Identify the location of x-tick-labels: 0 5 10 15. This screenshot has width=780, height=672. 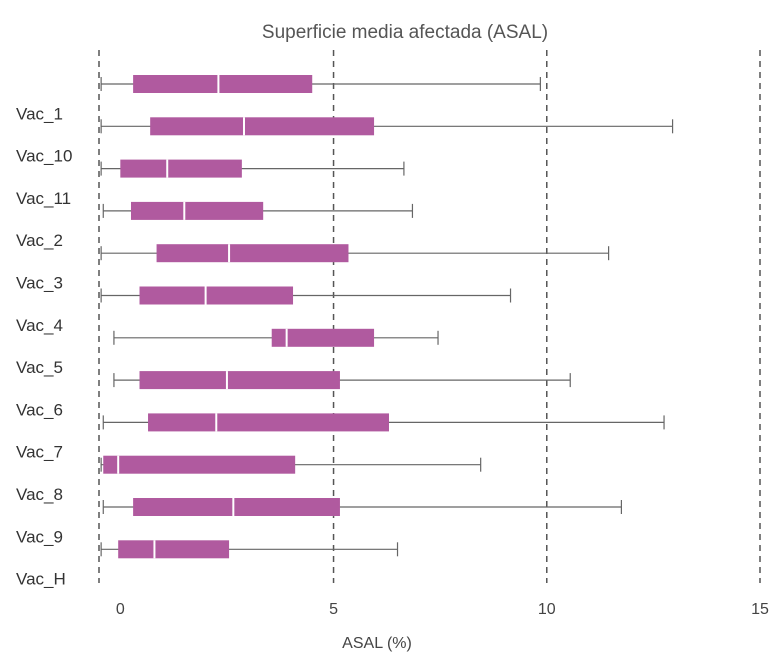
(442, 609).